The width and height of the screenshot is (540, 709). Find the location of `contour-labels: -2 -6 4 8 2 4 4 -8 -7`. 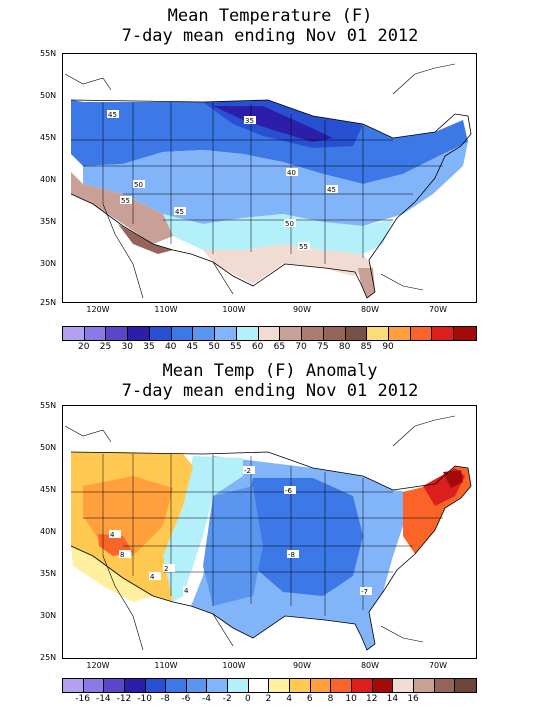

contour-labels: -2 -6 4 8 2 4 4 -8 -7 is located at coordinates (240, 531).